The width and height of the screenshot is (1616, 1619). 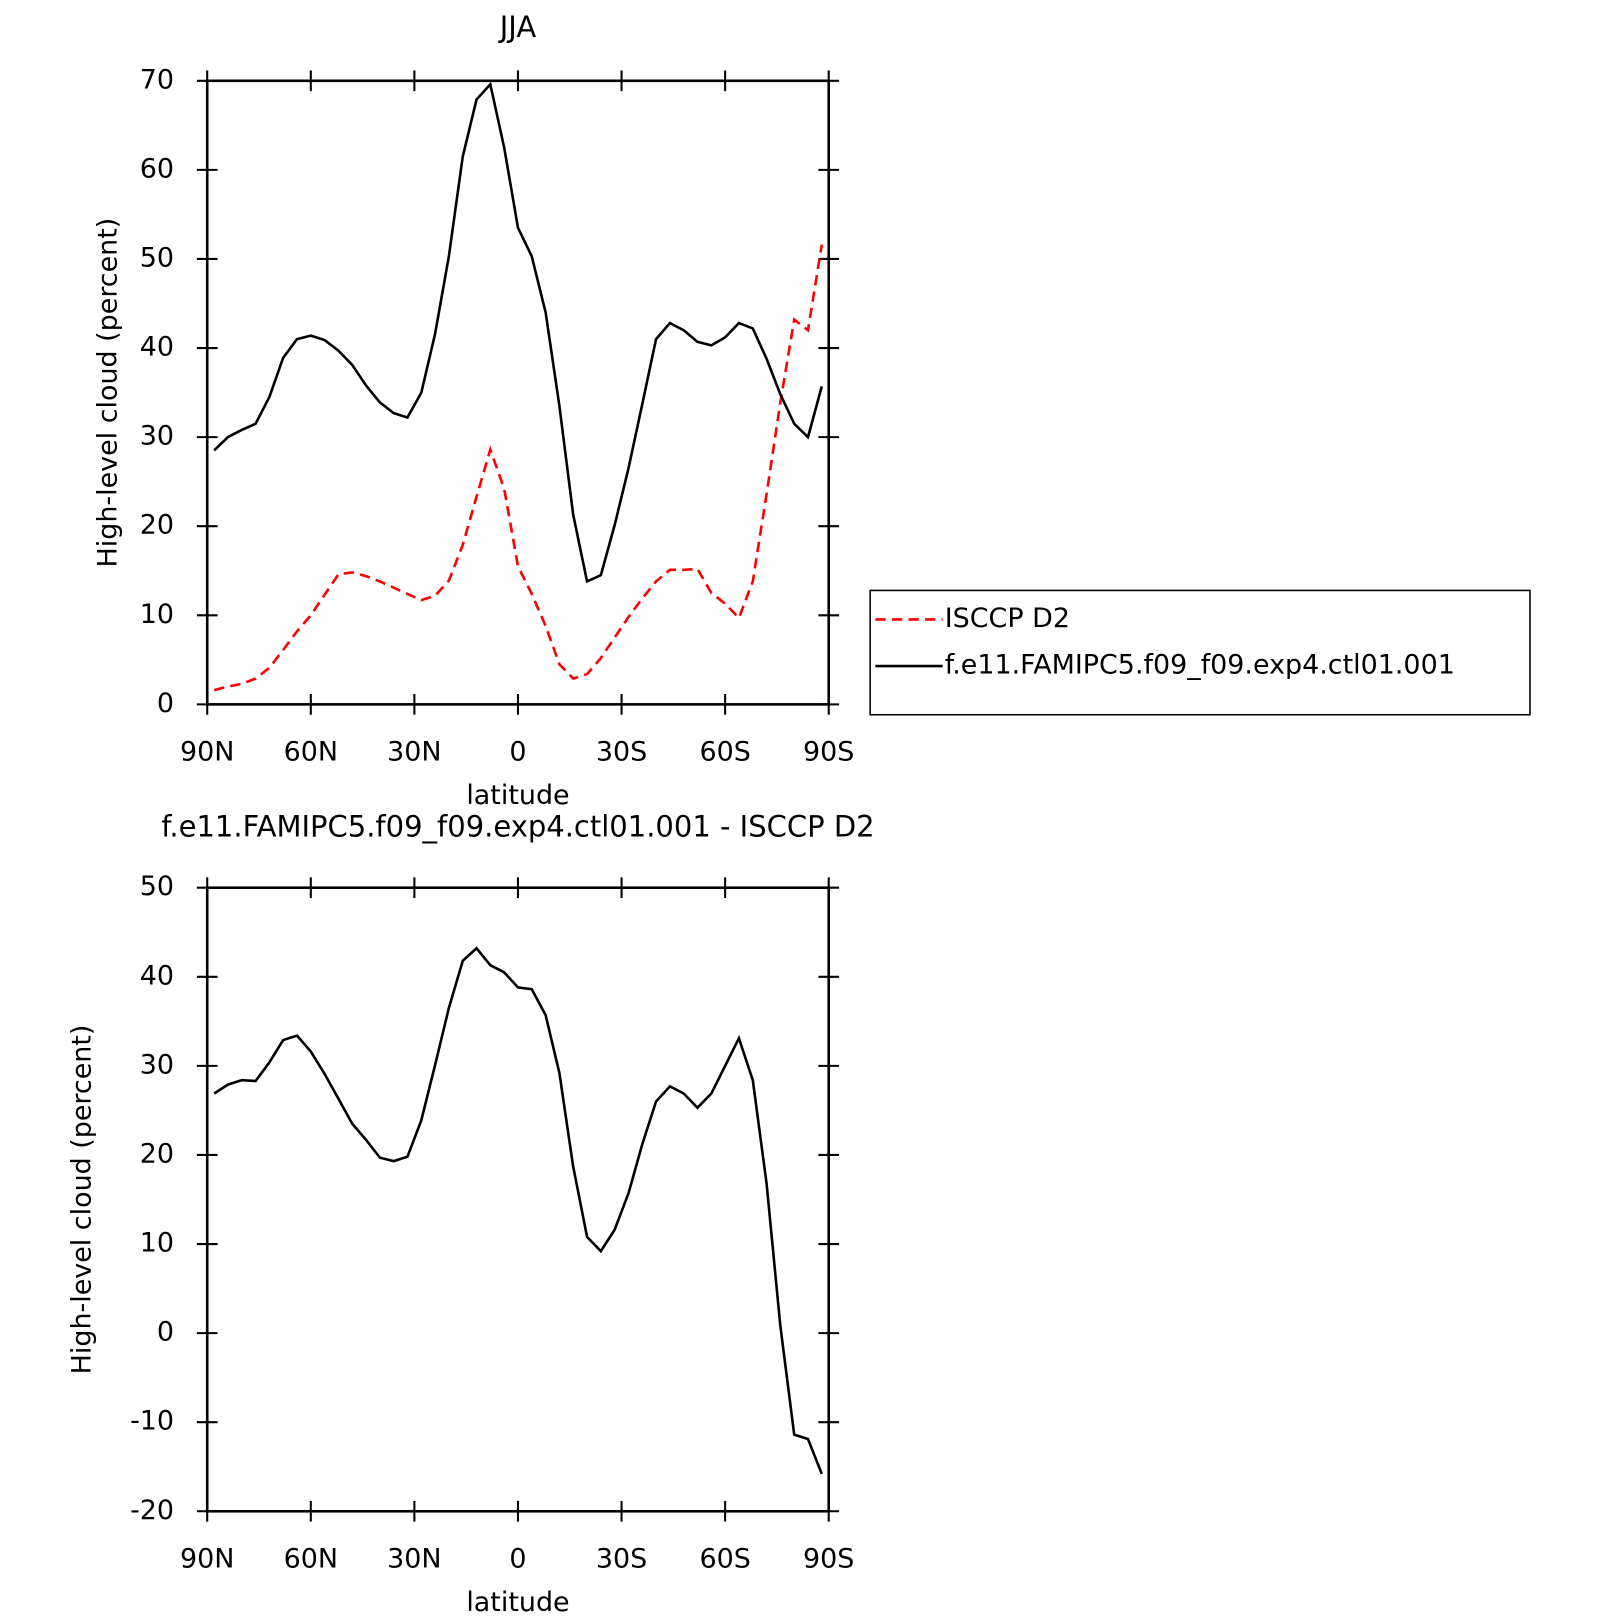 I want to click on y-tick-label: 70, so click(x=157, y=79).